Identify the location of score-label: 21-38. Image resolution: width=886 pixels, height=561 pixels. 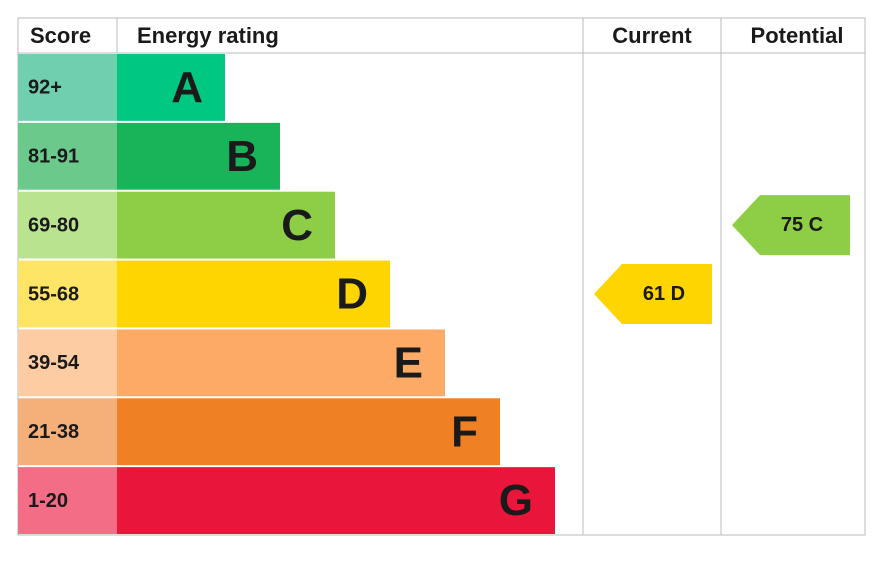
(53, 432).